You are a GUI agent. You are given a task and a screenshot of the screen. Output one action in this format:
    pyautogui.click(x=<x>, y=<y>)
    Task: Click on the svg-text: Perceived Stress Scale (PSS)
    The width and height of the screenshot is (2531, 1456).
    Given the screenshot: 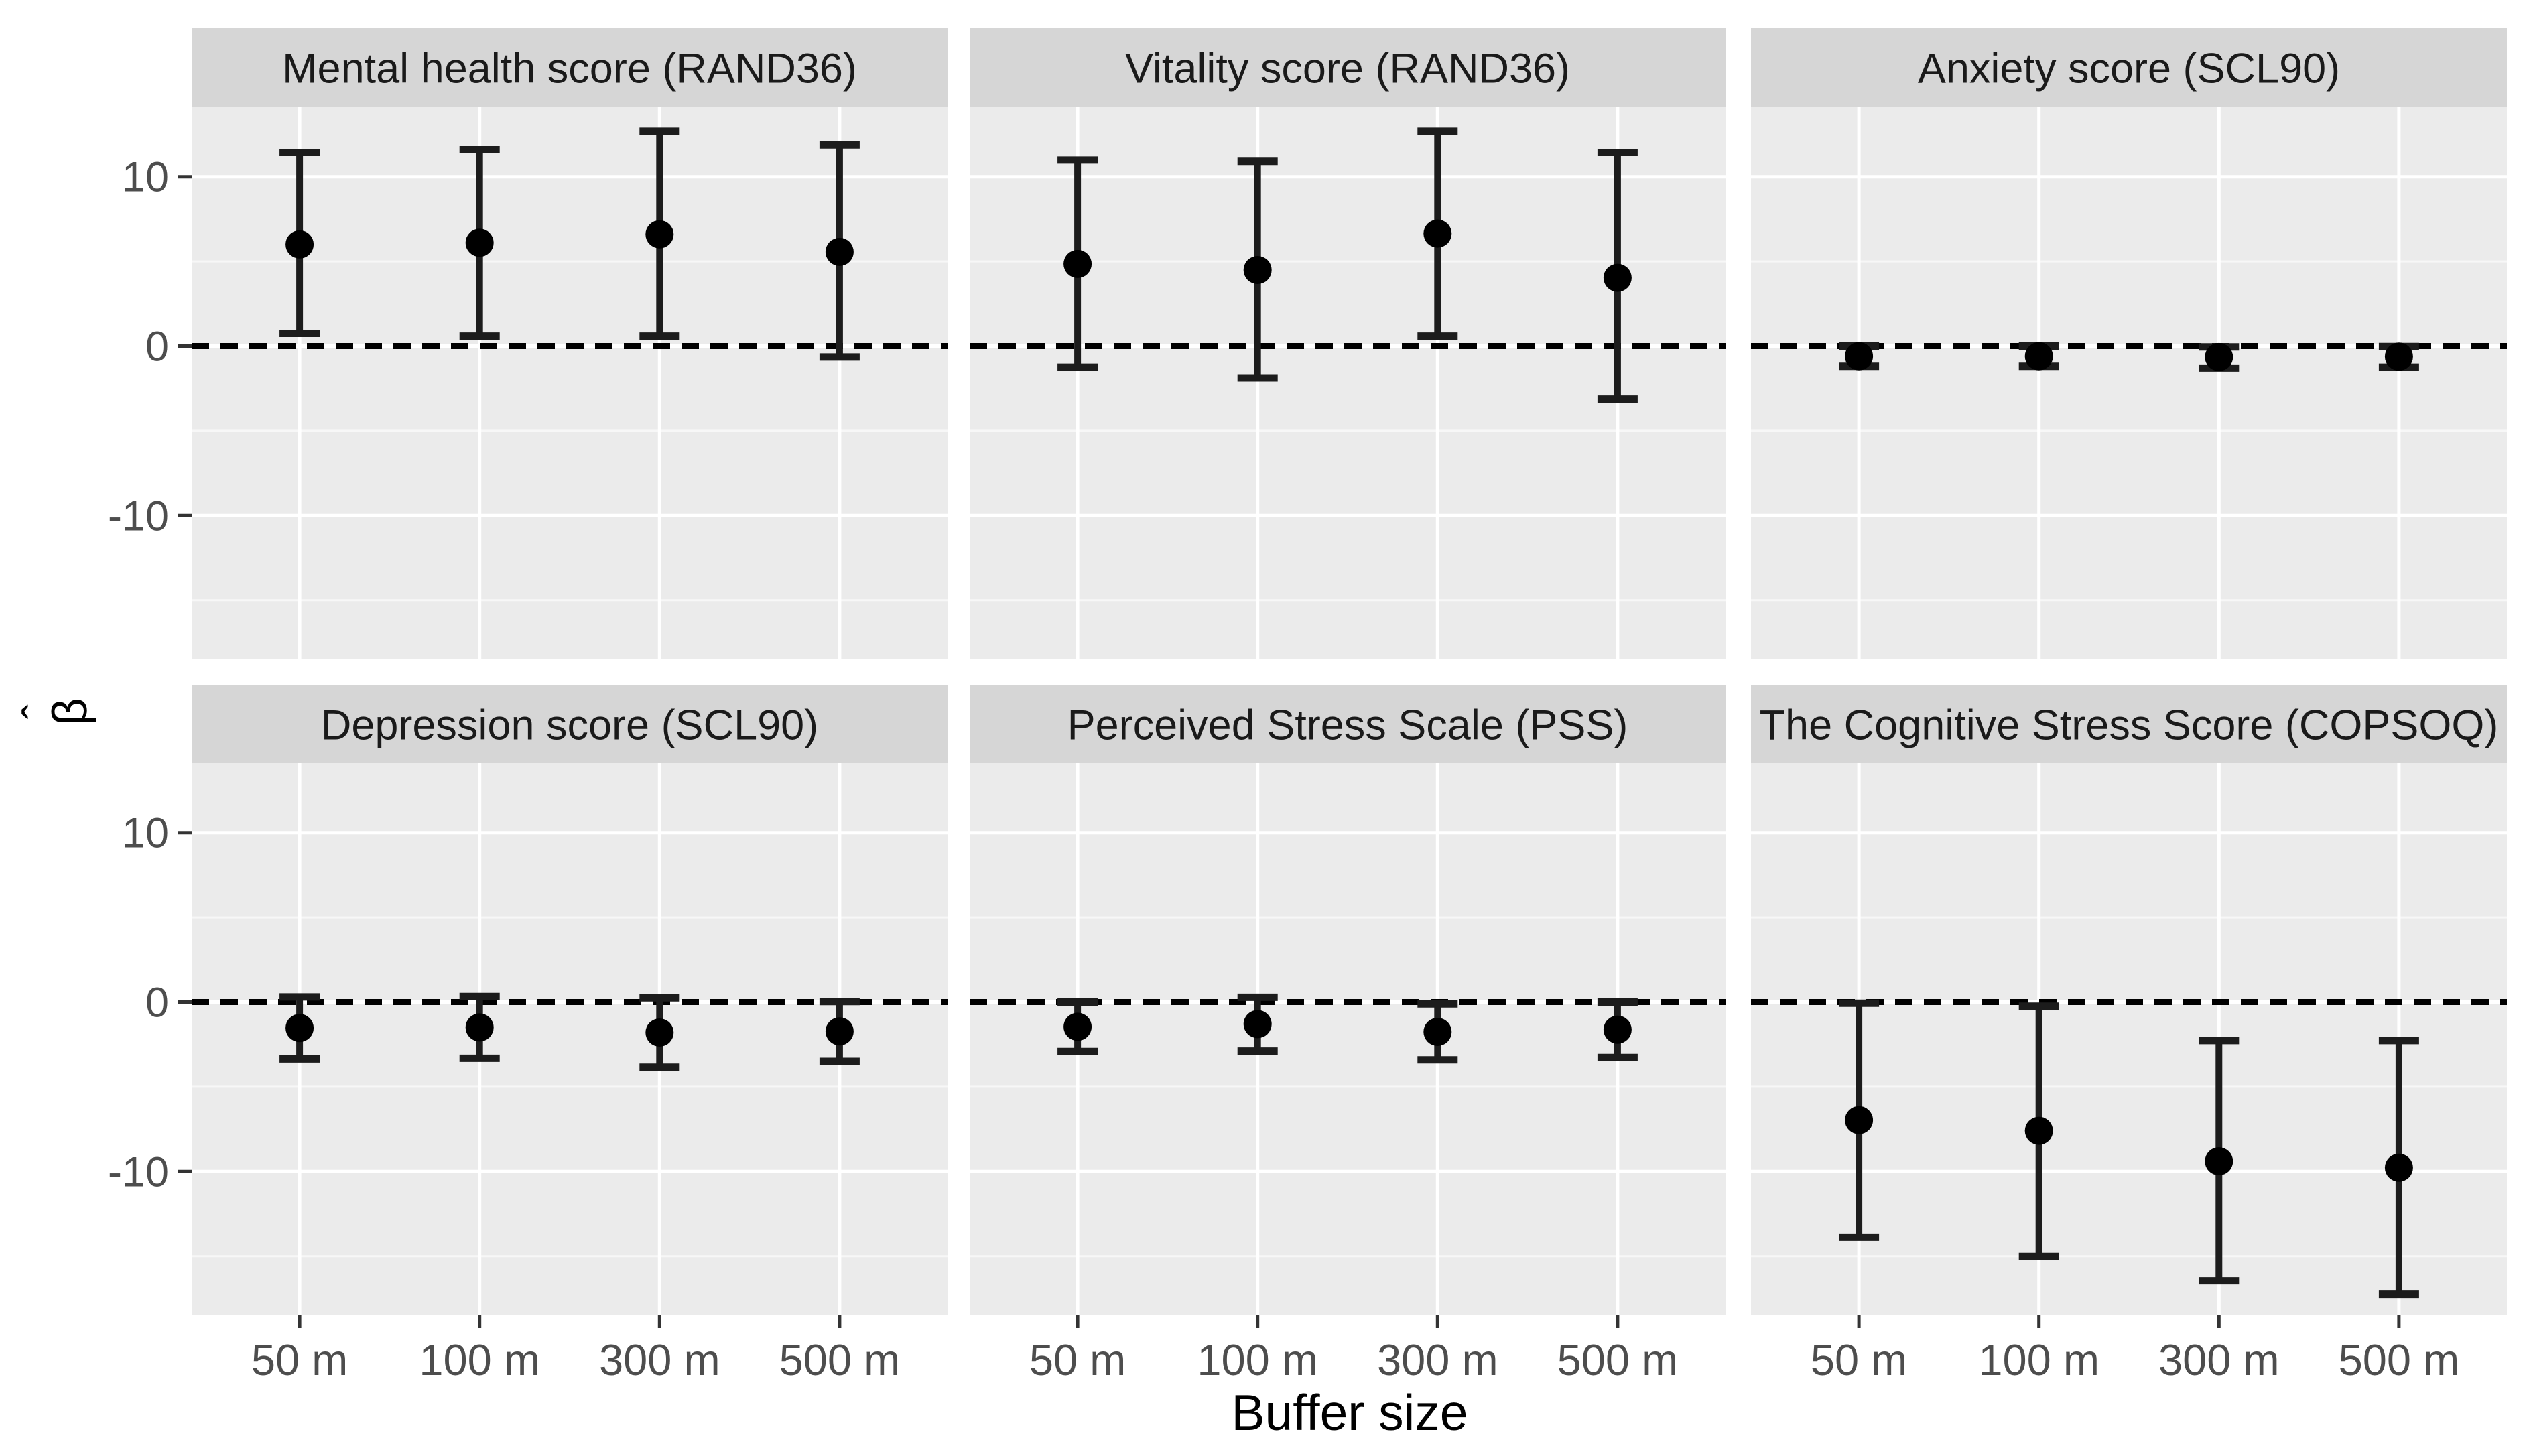 What is the action you would take?
    pyautogui.click(x=1348, y=725)
    